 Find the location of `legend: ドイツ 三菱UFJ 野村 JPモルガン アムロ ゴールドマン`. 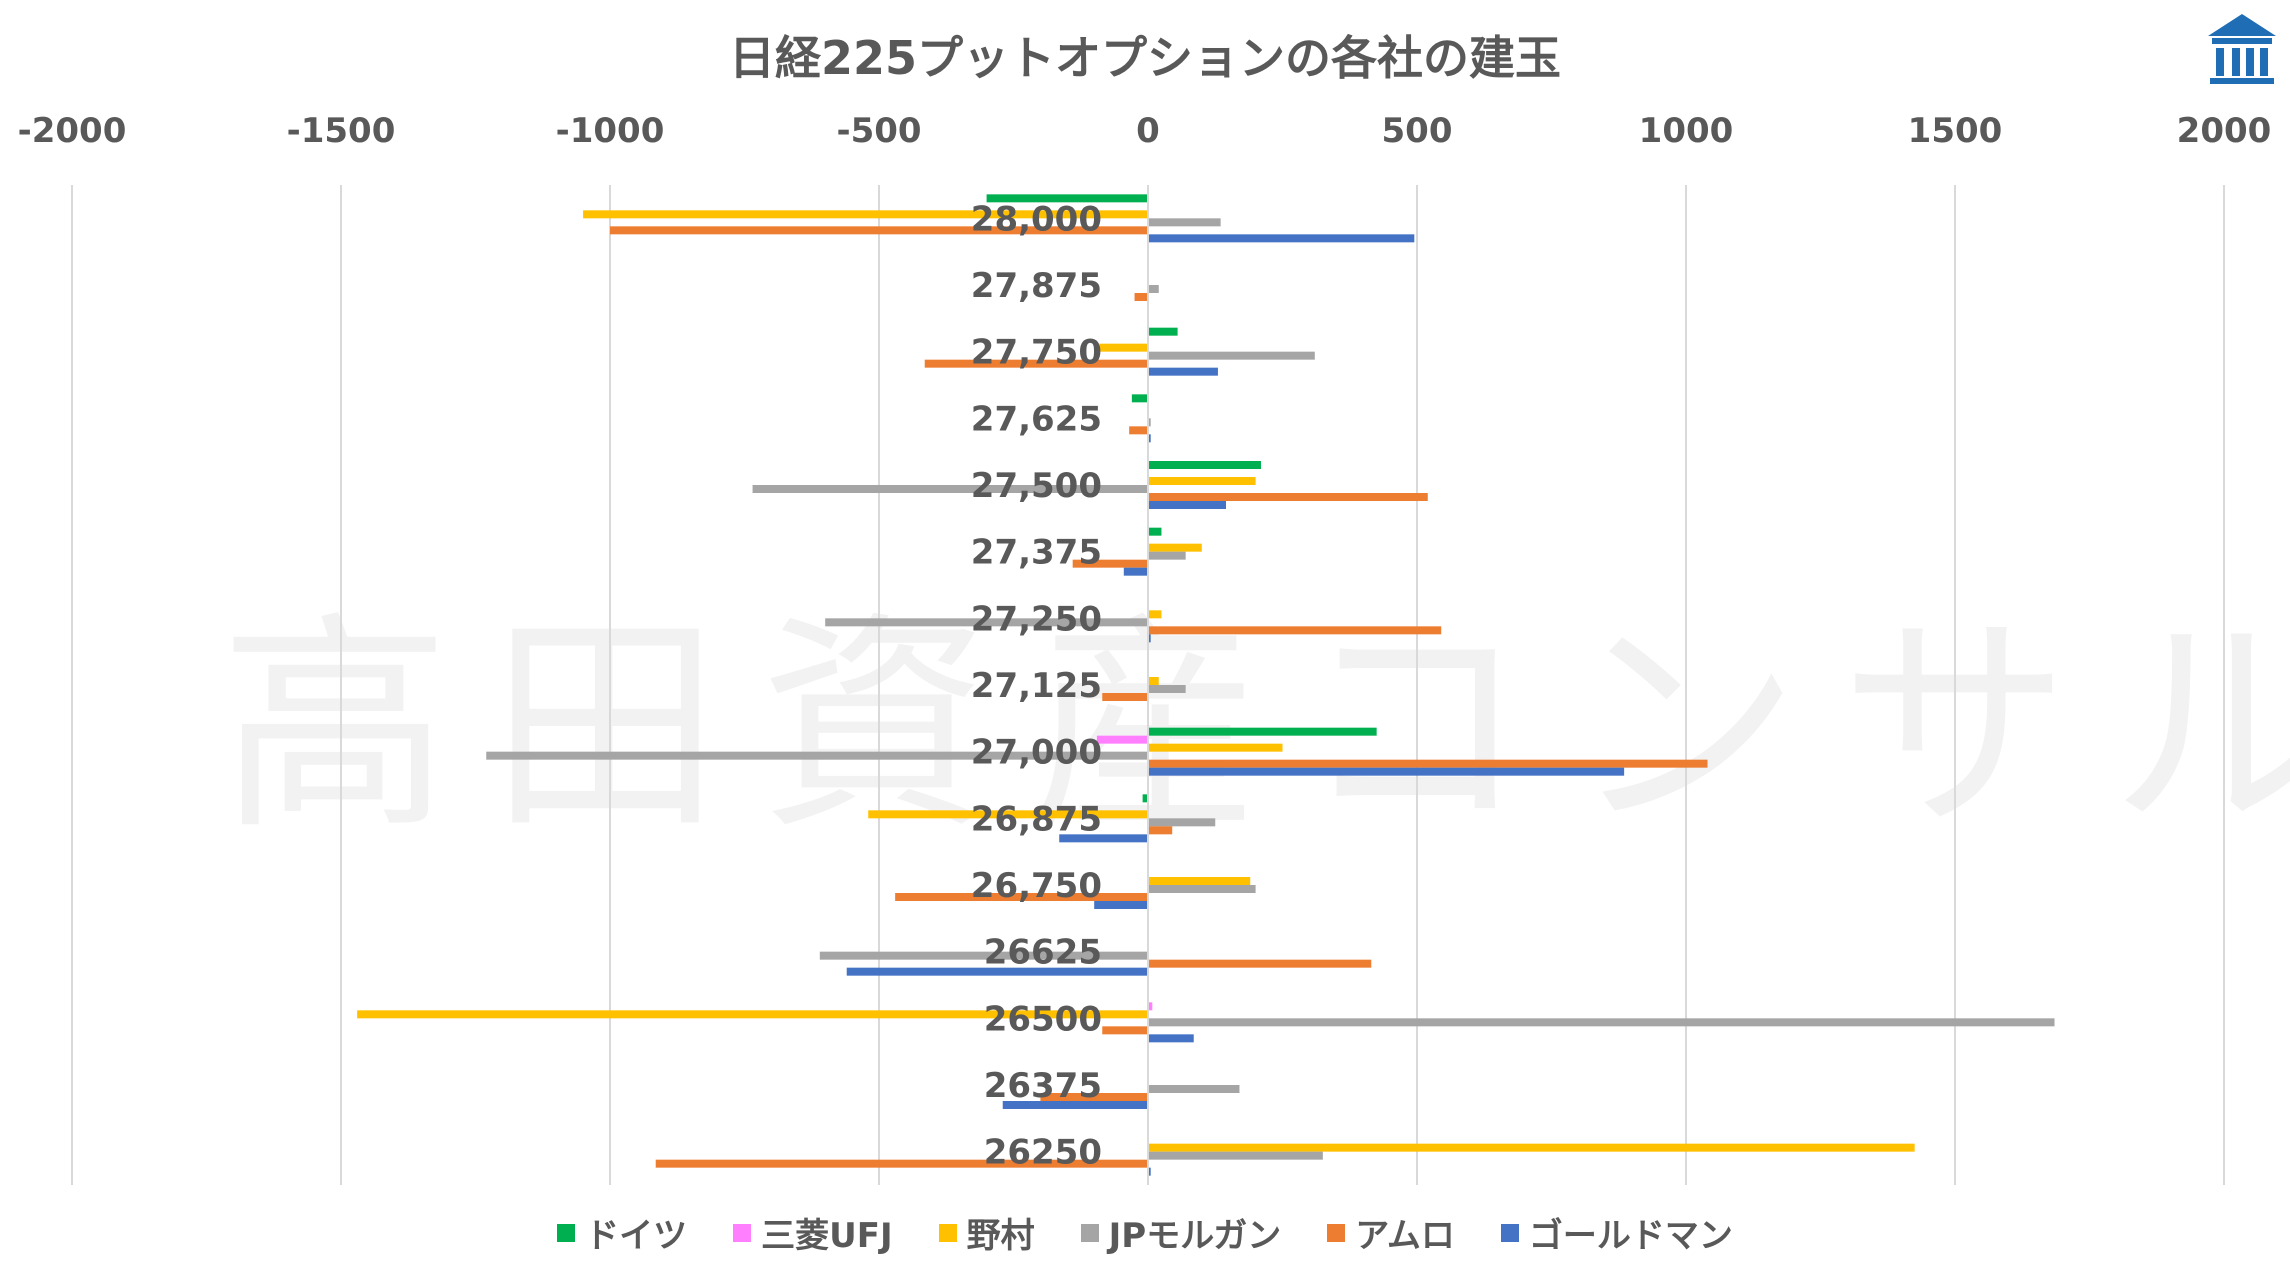

legend: ドイツ 三菱UFJ 野村 JPモルガン アムロ ゴールドマン is located at coordinates (1145, 1232).